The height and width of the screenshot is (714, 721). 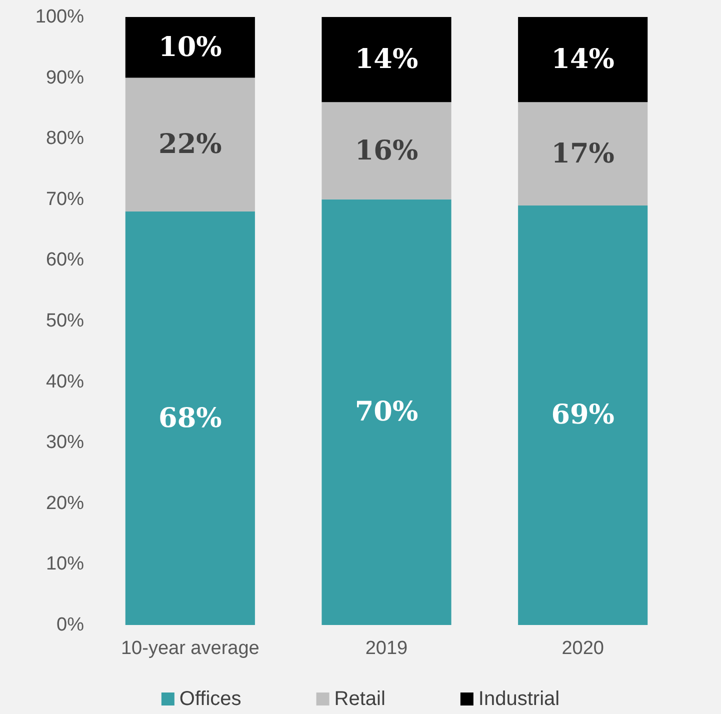 What do you see at coordinates (59, 17) in the screenshot?
I see `y-tick-label: 100%` at bounding box center [59, 17].